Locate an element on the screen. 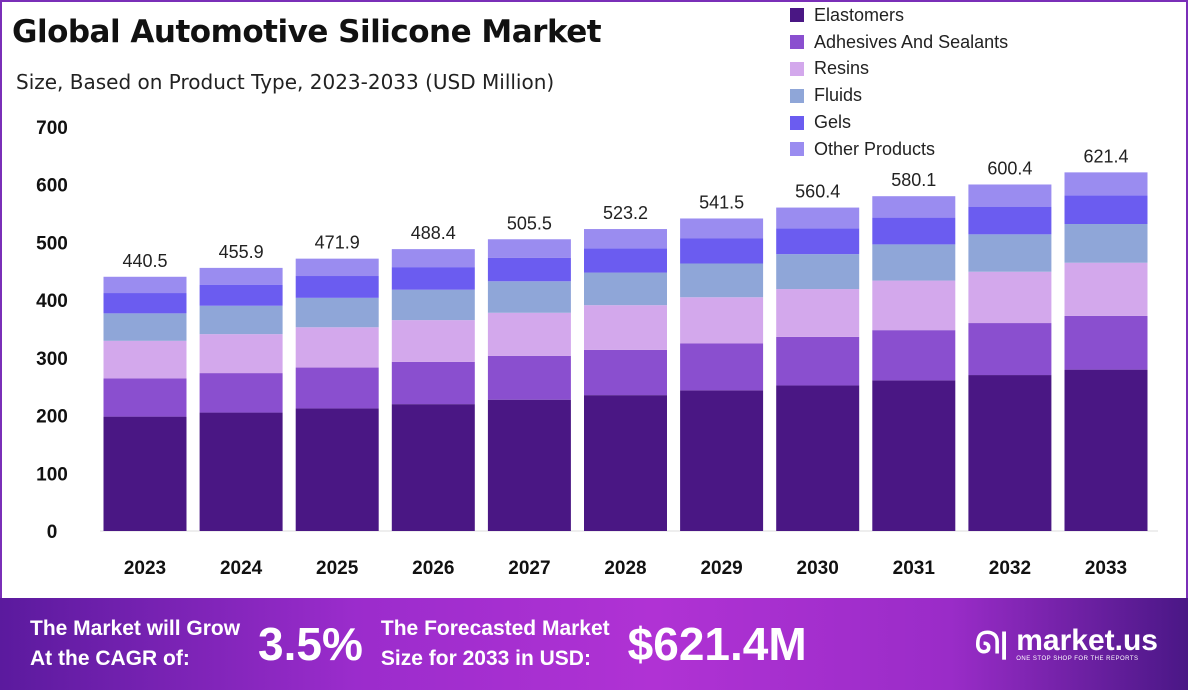  y-tick-label: 700 is located at coordinates (52, 128).